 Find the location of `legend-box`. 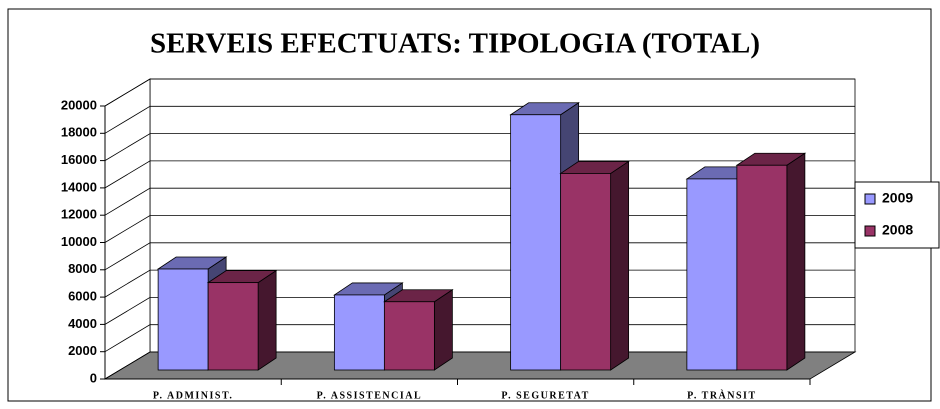

legend-box is located at coordinates (897, 215).